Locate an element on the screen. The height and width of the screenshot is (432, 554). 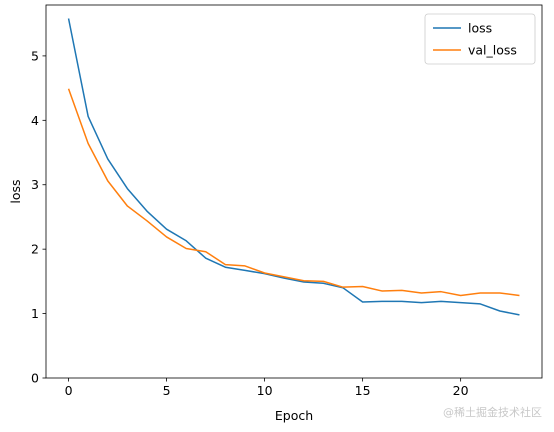
y-axis-label: loss is located at coordinates (15, 191).